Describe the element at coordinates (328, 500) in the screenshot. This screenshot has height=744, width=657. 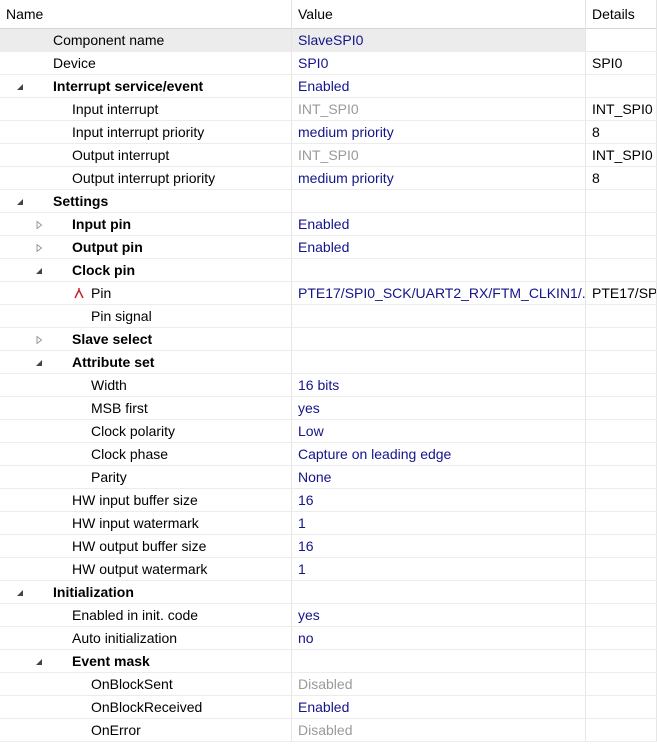
I see `property-row: HW input buffer size 16` at that location.